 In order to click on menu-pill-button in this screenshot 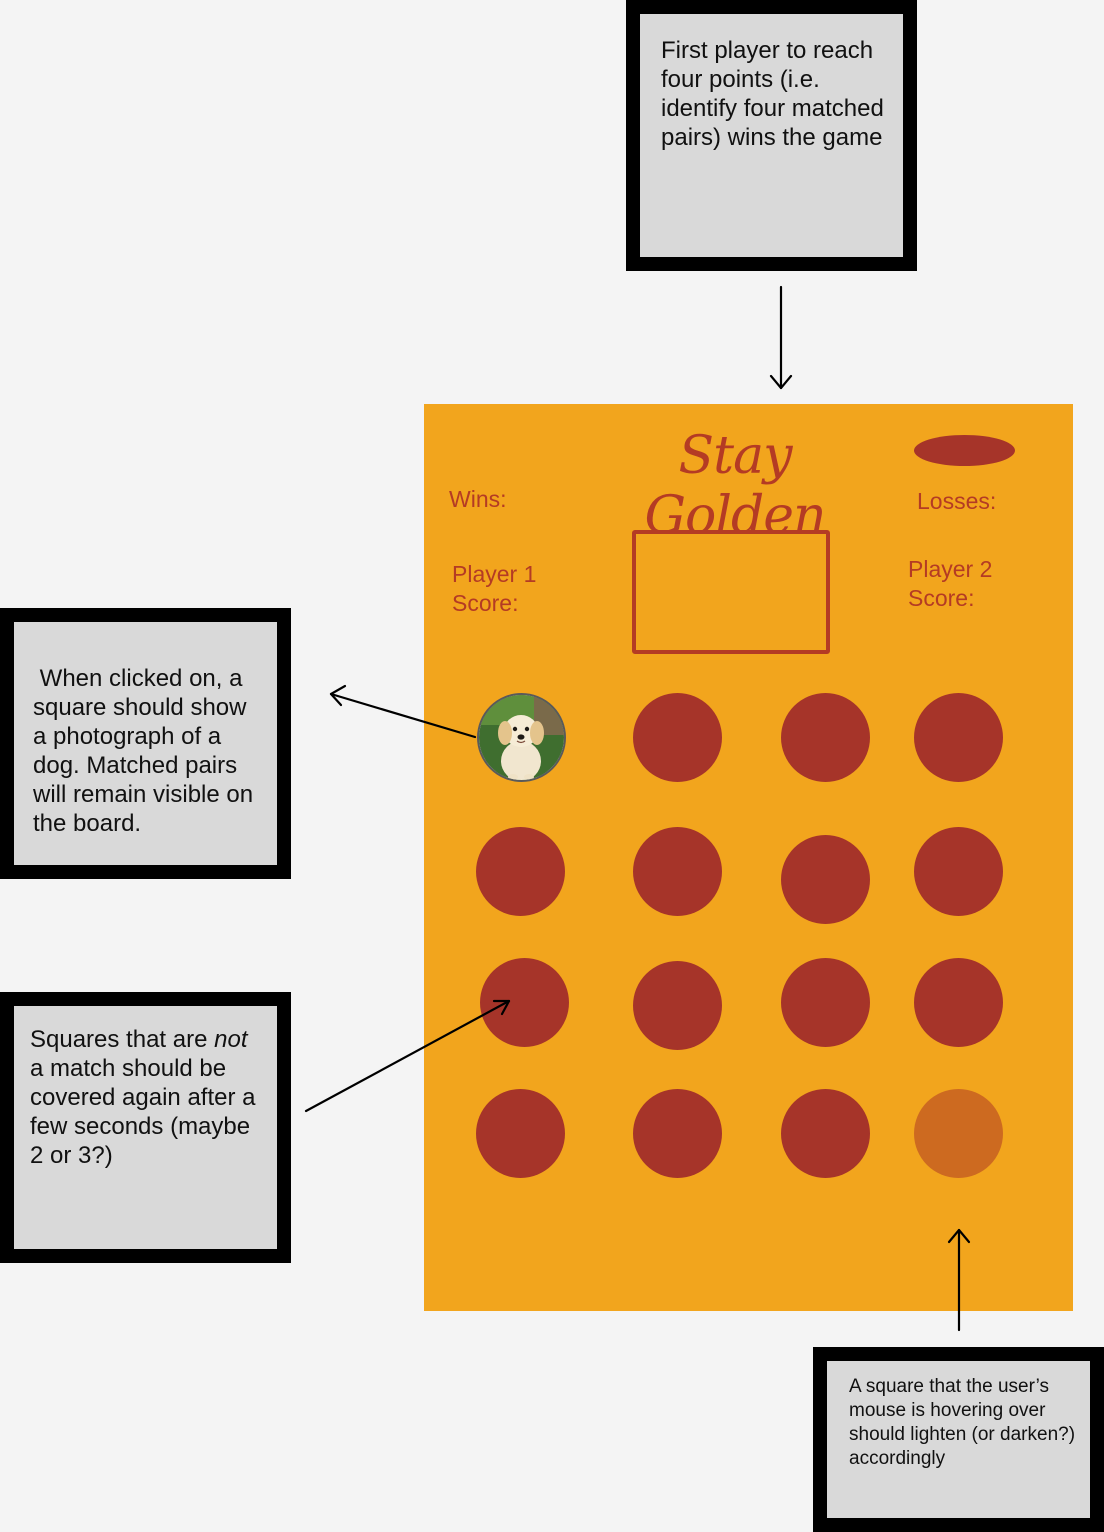, I will do `click(964, 450)`.